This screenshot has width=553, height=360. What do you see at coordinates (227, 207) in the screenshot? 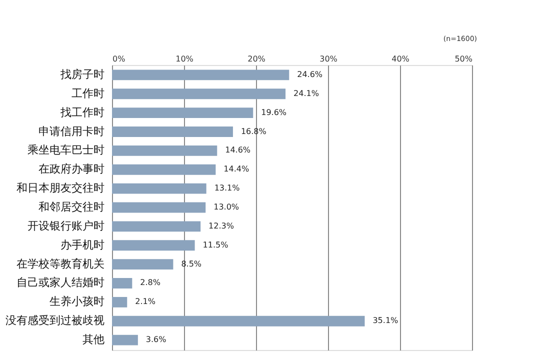
I see `data-label: 13.0%` at bounding box center [227, 207].